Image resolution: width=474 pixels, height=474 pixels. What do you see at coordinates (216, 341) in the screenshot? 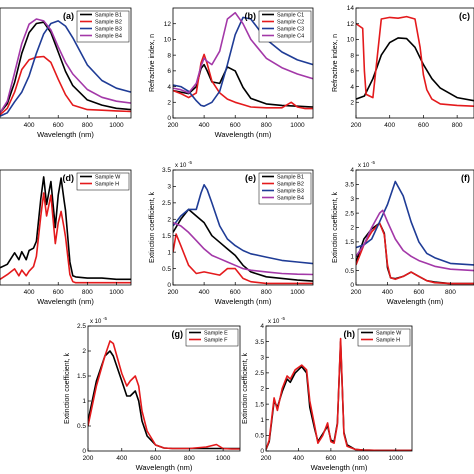
I see `legend-entry: Sample F` at bounding box center [216, 341].